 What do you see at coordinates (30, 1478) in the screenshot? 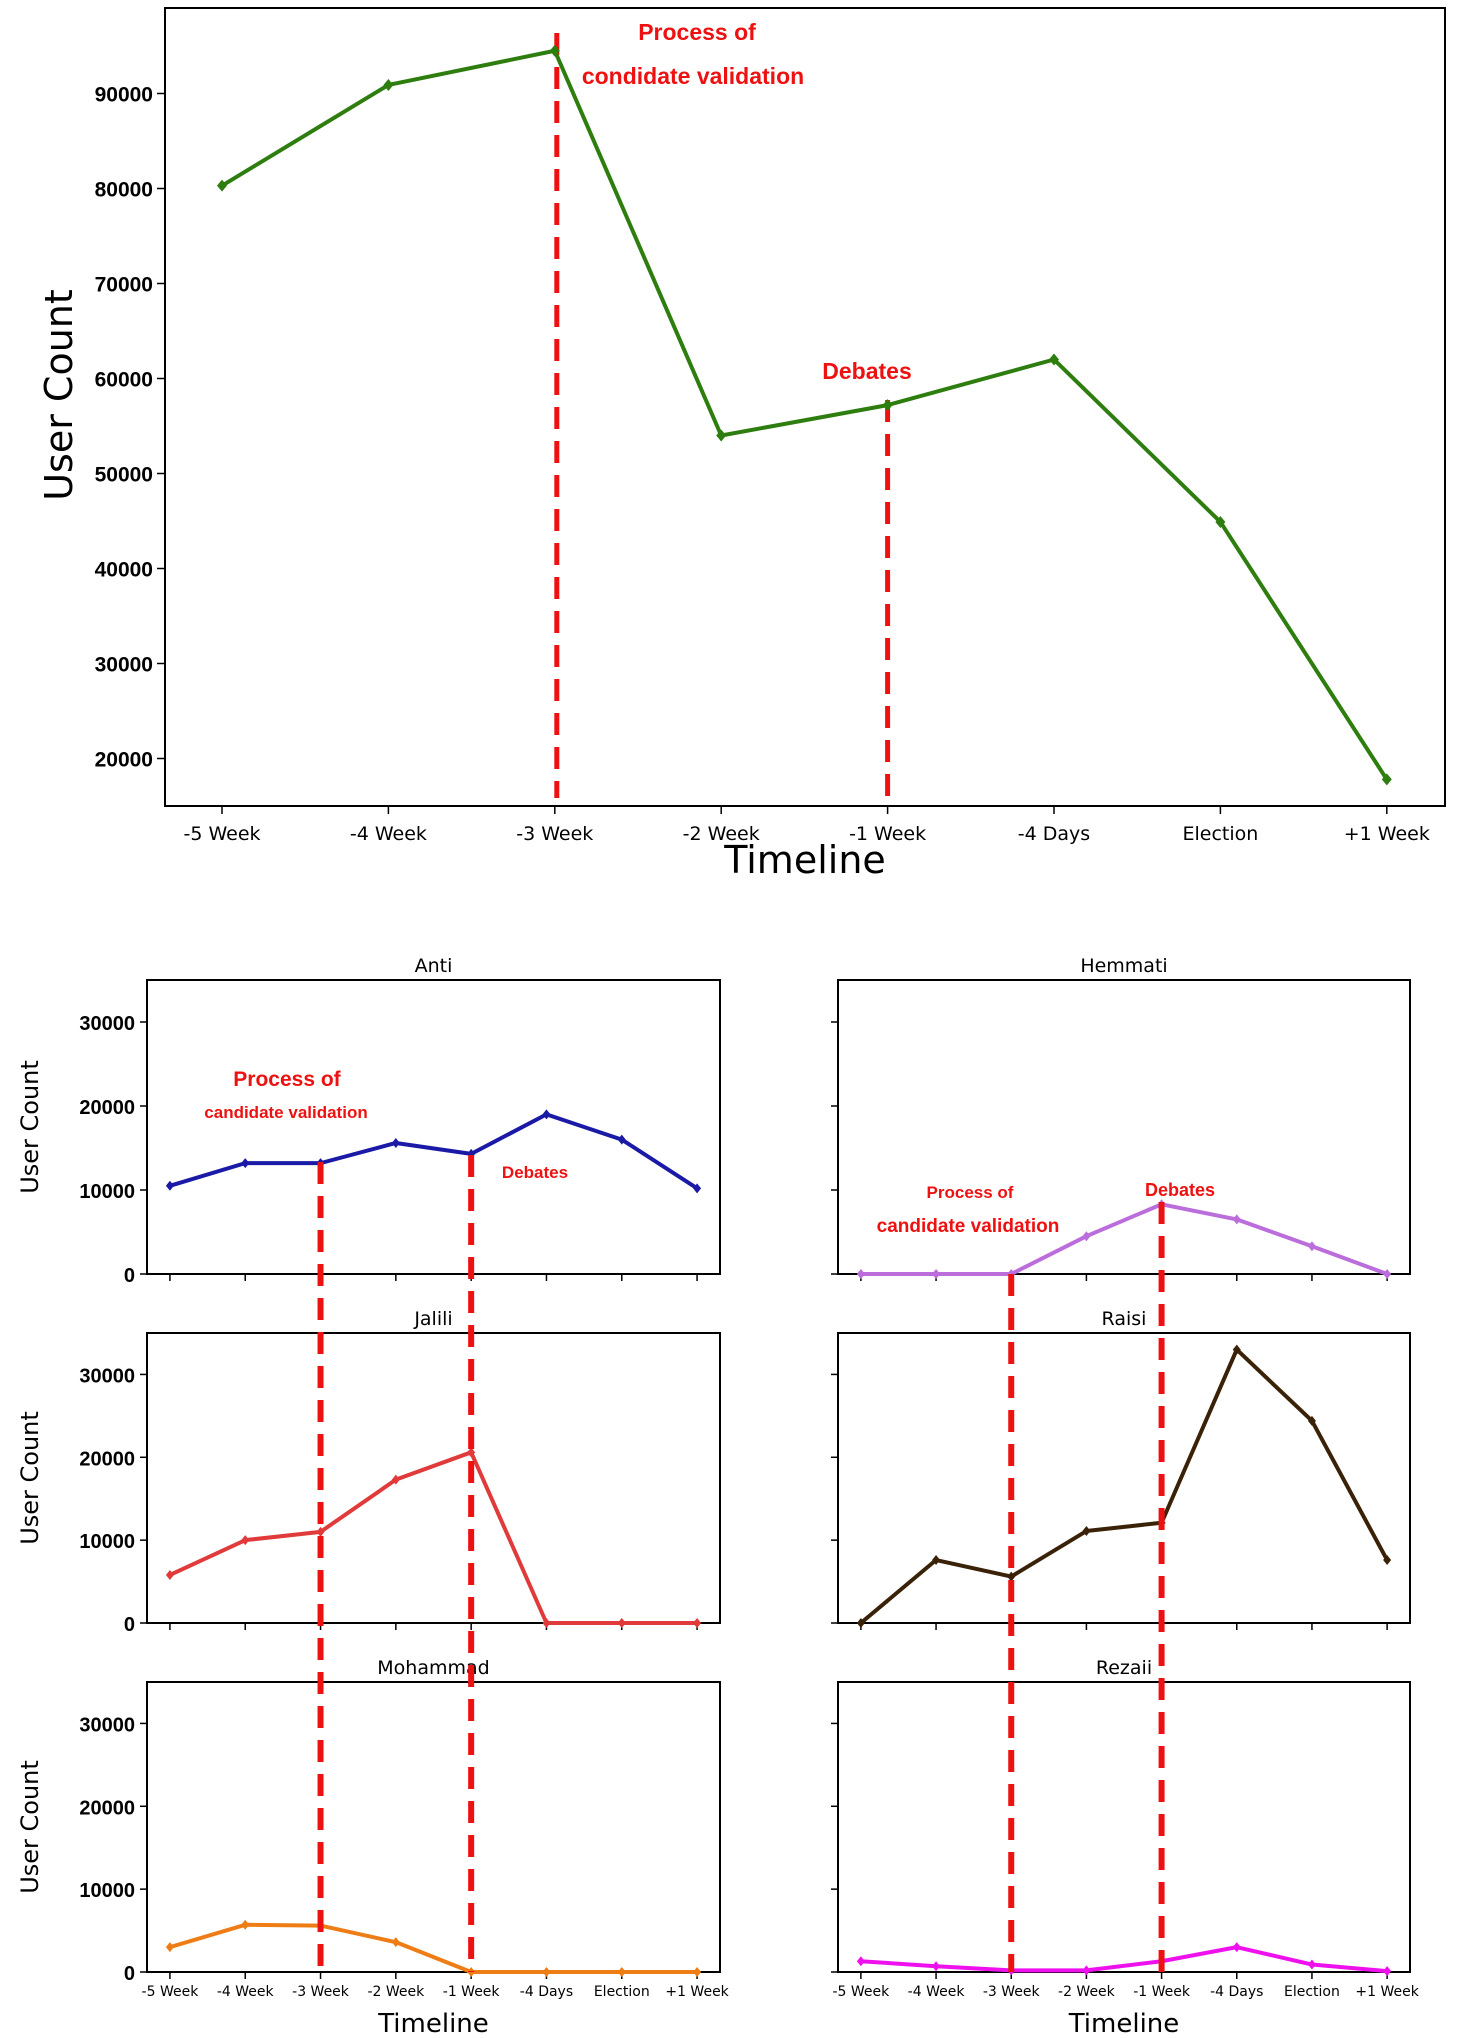
I see `panel-jalili-y-axis-label: User Count` at bounding box center [30, 1478].